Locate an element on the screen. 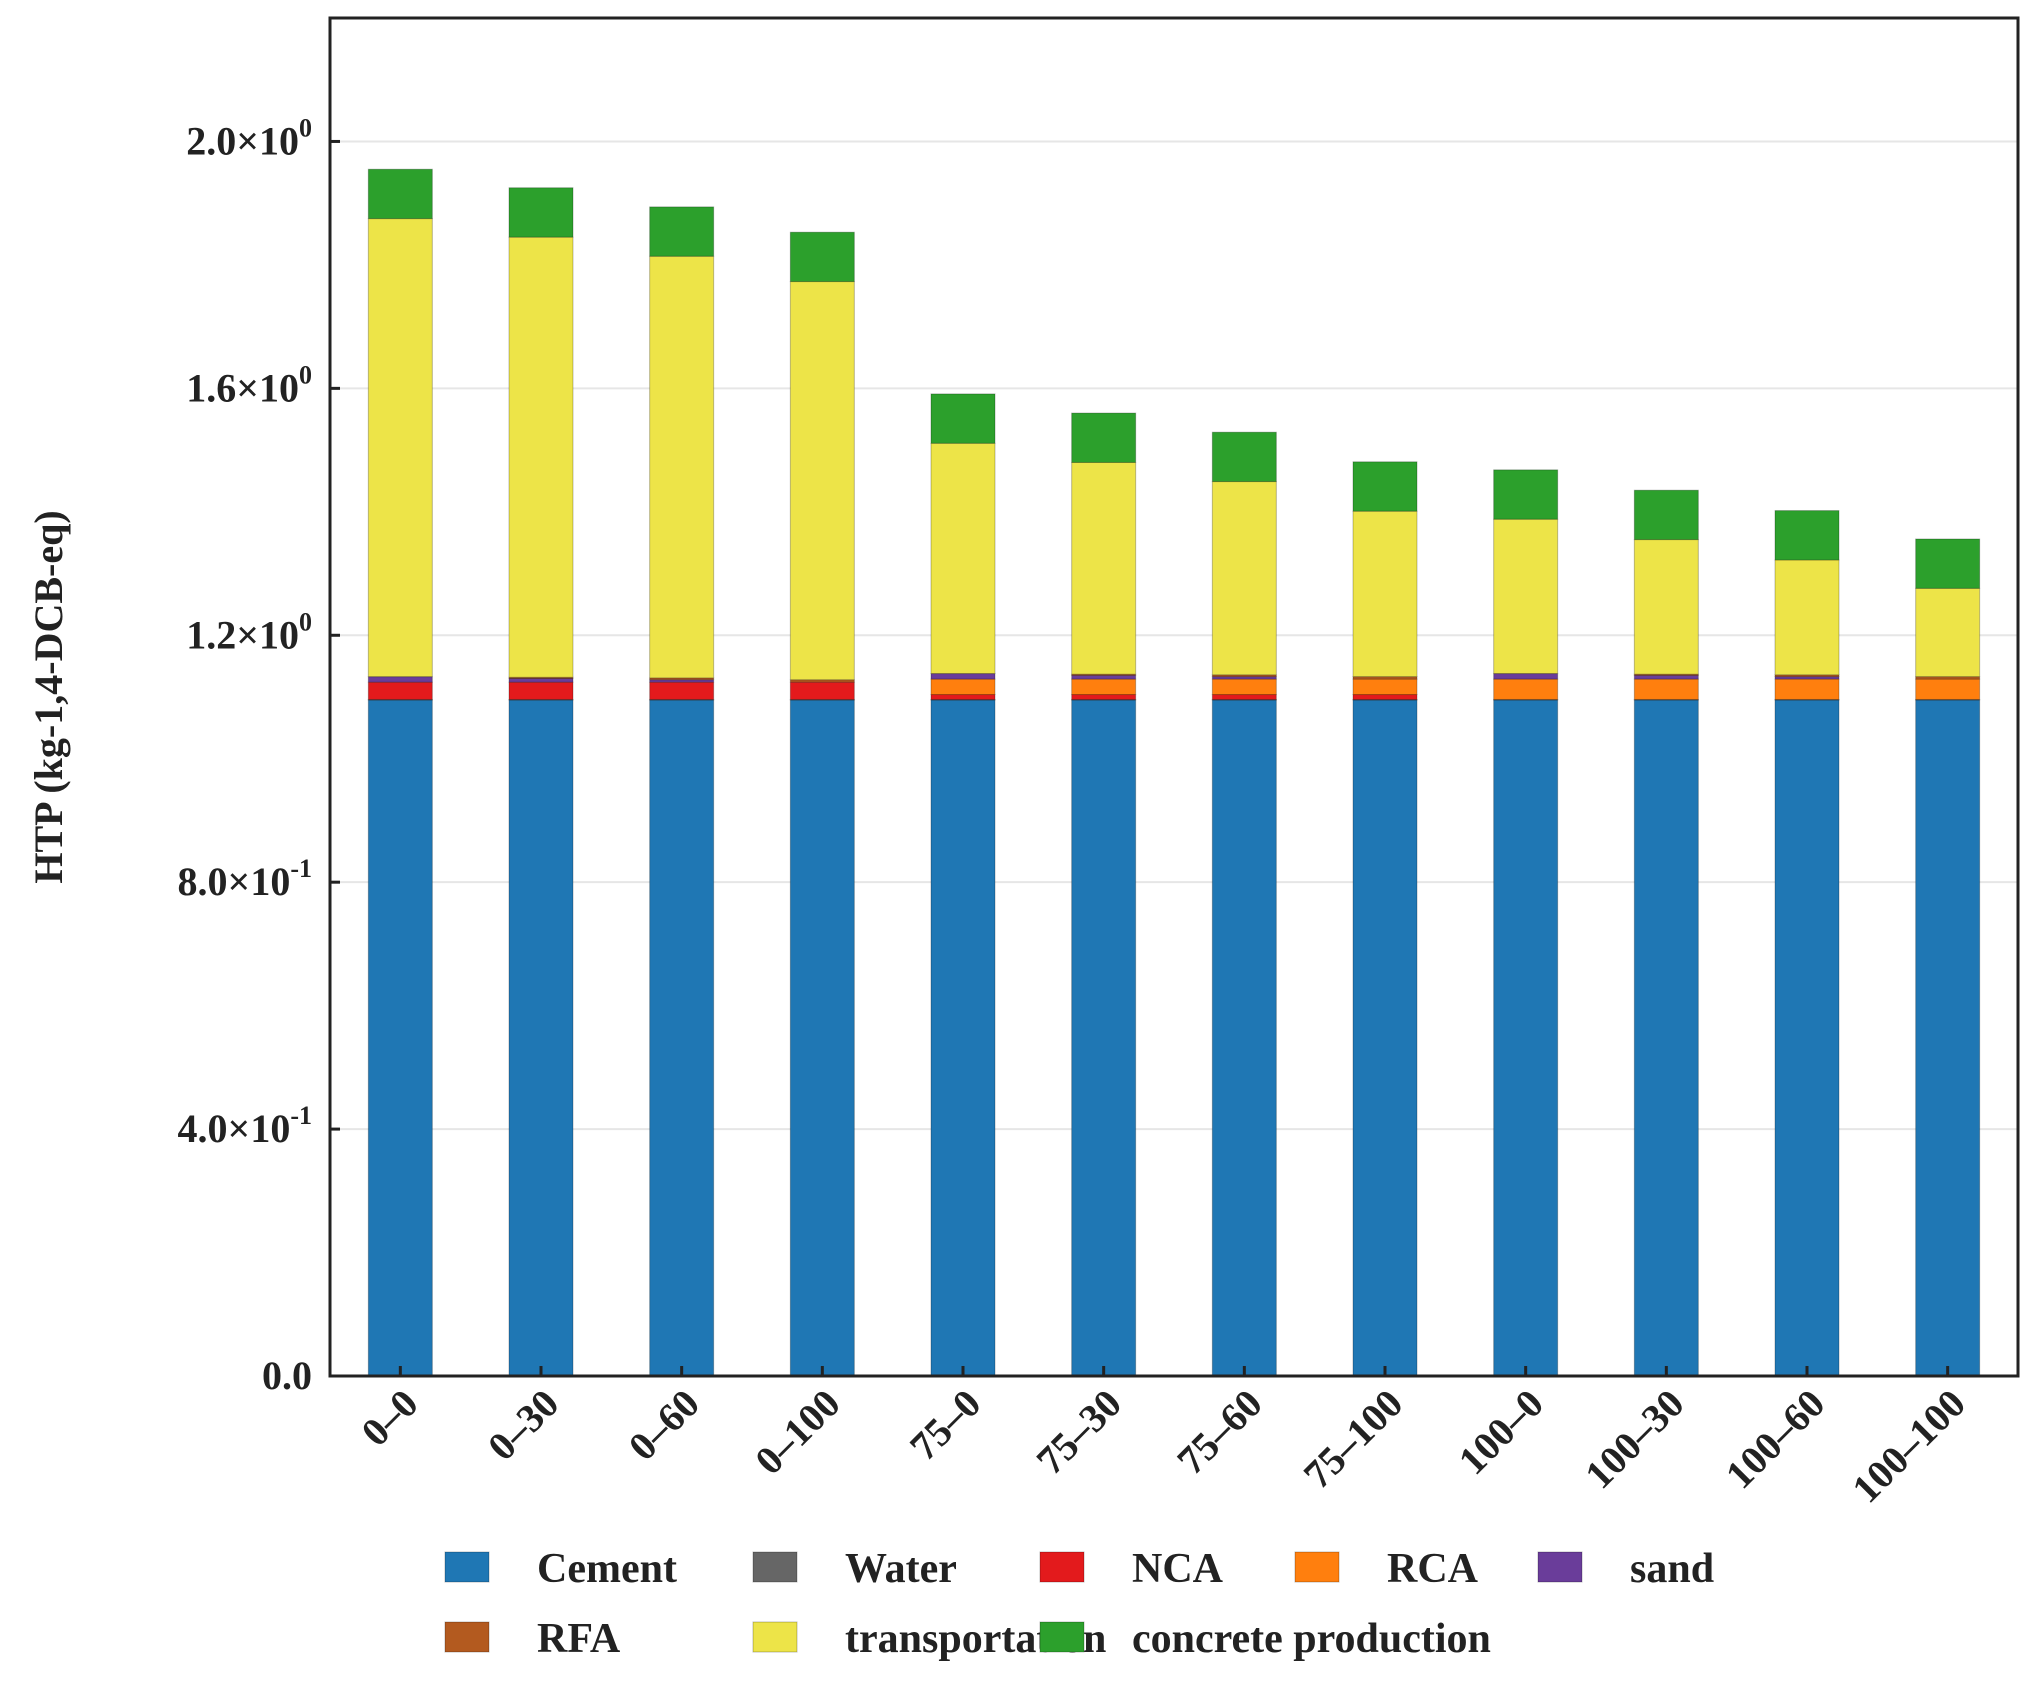 Image resolution: width=2029 pixels, height=1682 pixels. x-tick-label: 75–100 is located at coordinates (1353, 1439).